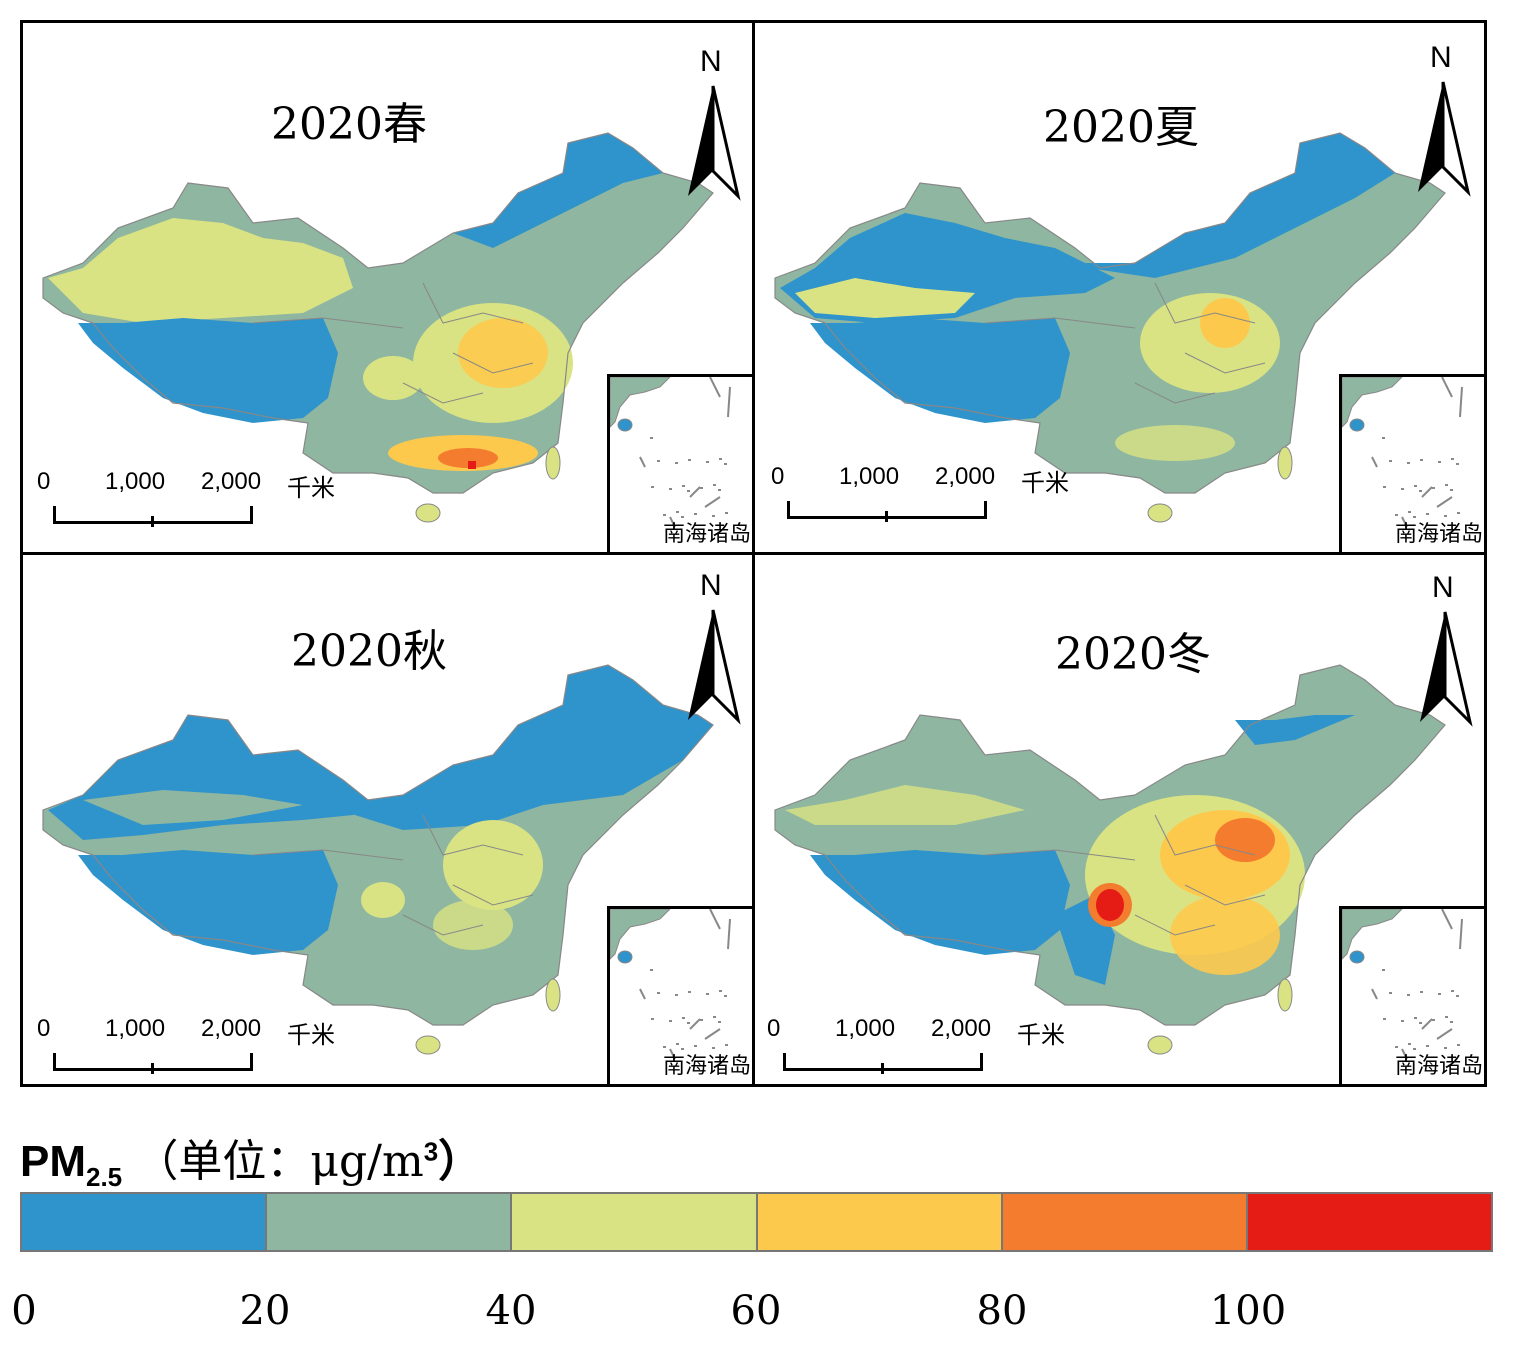 The width and height of the screenshot is (1515, 1345). Describe the element at coordinates (1133, 654) in the screenshot. I see `panel-title: 2020冬` at that location.